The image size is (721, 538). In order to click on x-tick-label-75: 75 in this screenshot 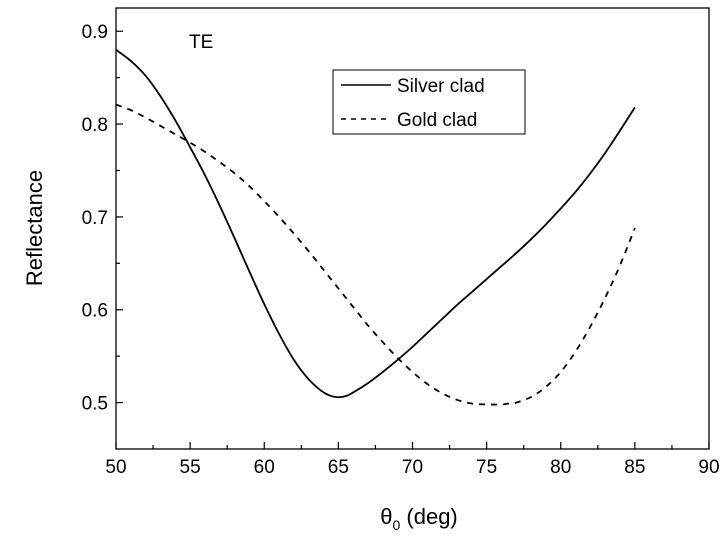, I will do `click(486, 467)`.